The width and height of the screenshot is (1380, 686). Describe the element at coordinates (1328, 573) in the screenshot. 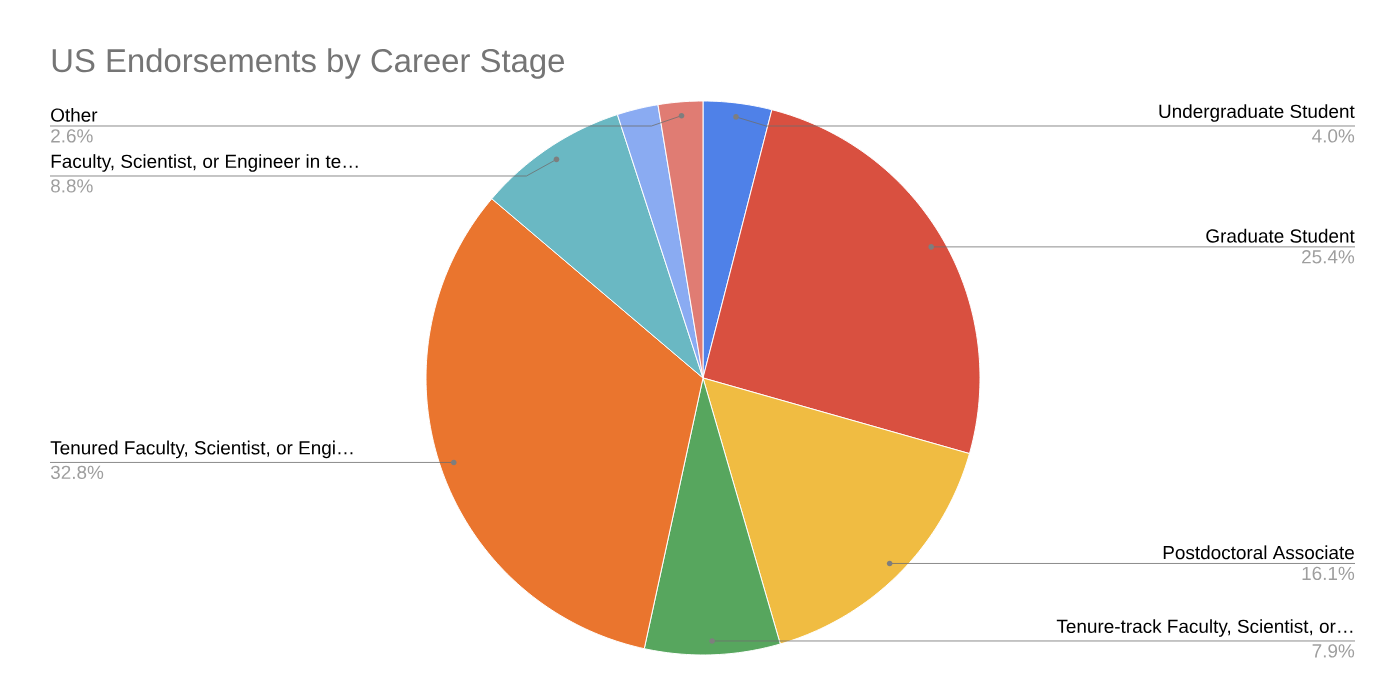

I see `data-label: 16.1%` at that location.